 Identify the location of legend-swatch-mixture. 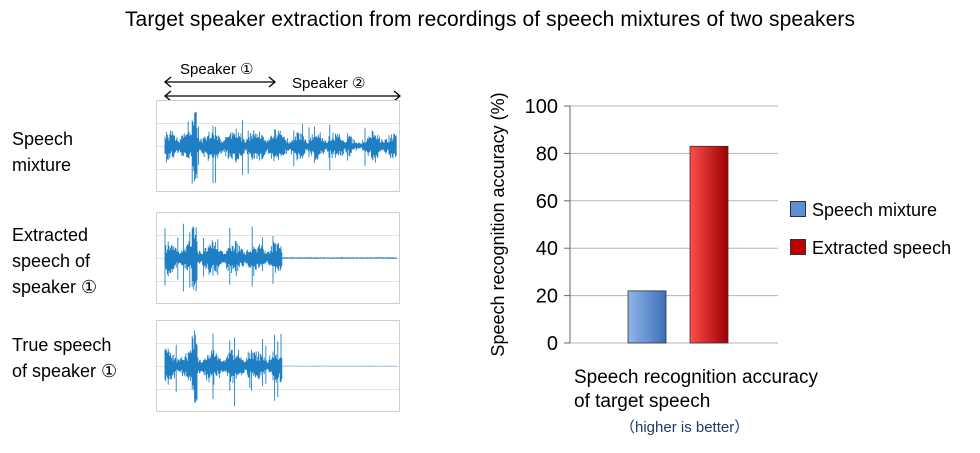
(798, 209).